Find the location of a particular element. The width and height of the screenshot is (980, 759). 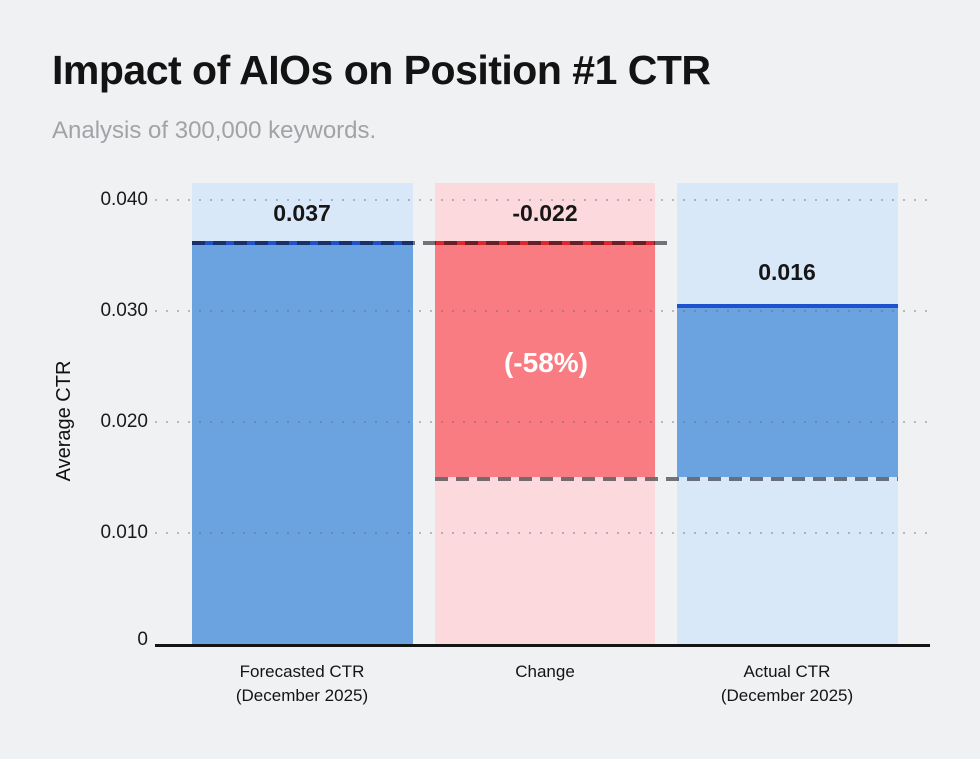

bar-change is located at coordinates (545, 361).